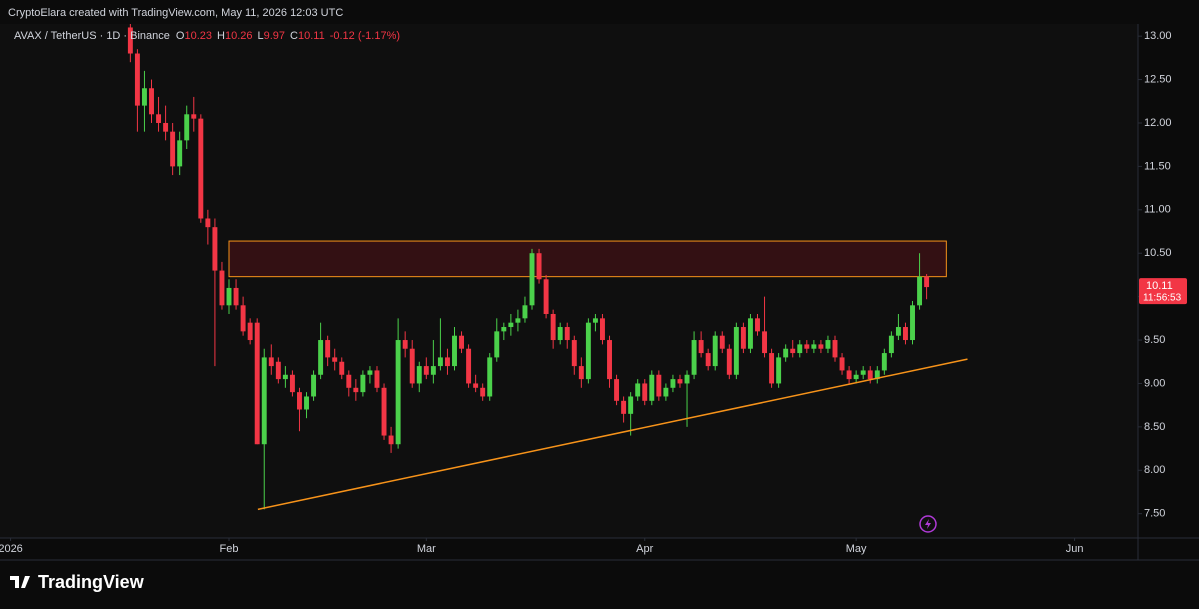 The width and height of the screenshot is (1199, 609). I want to click on legend-open: 10.23, so click(198, 36).